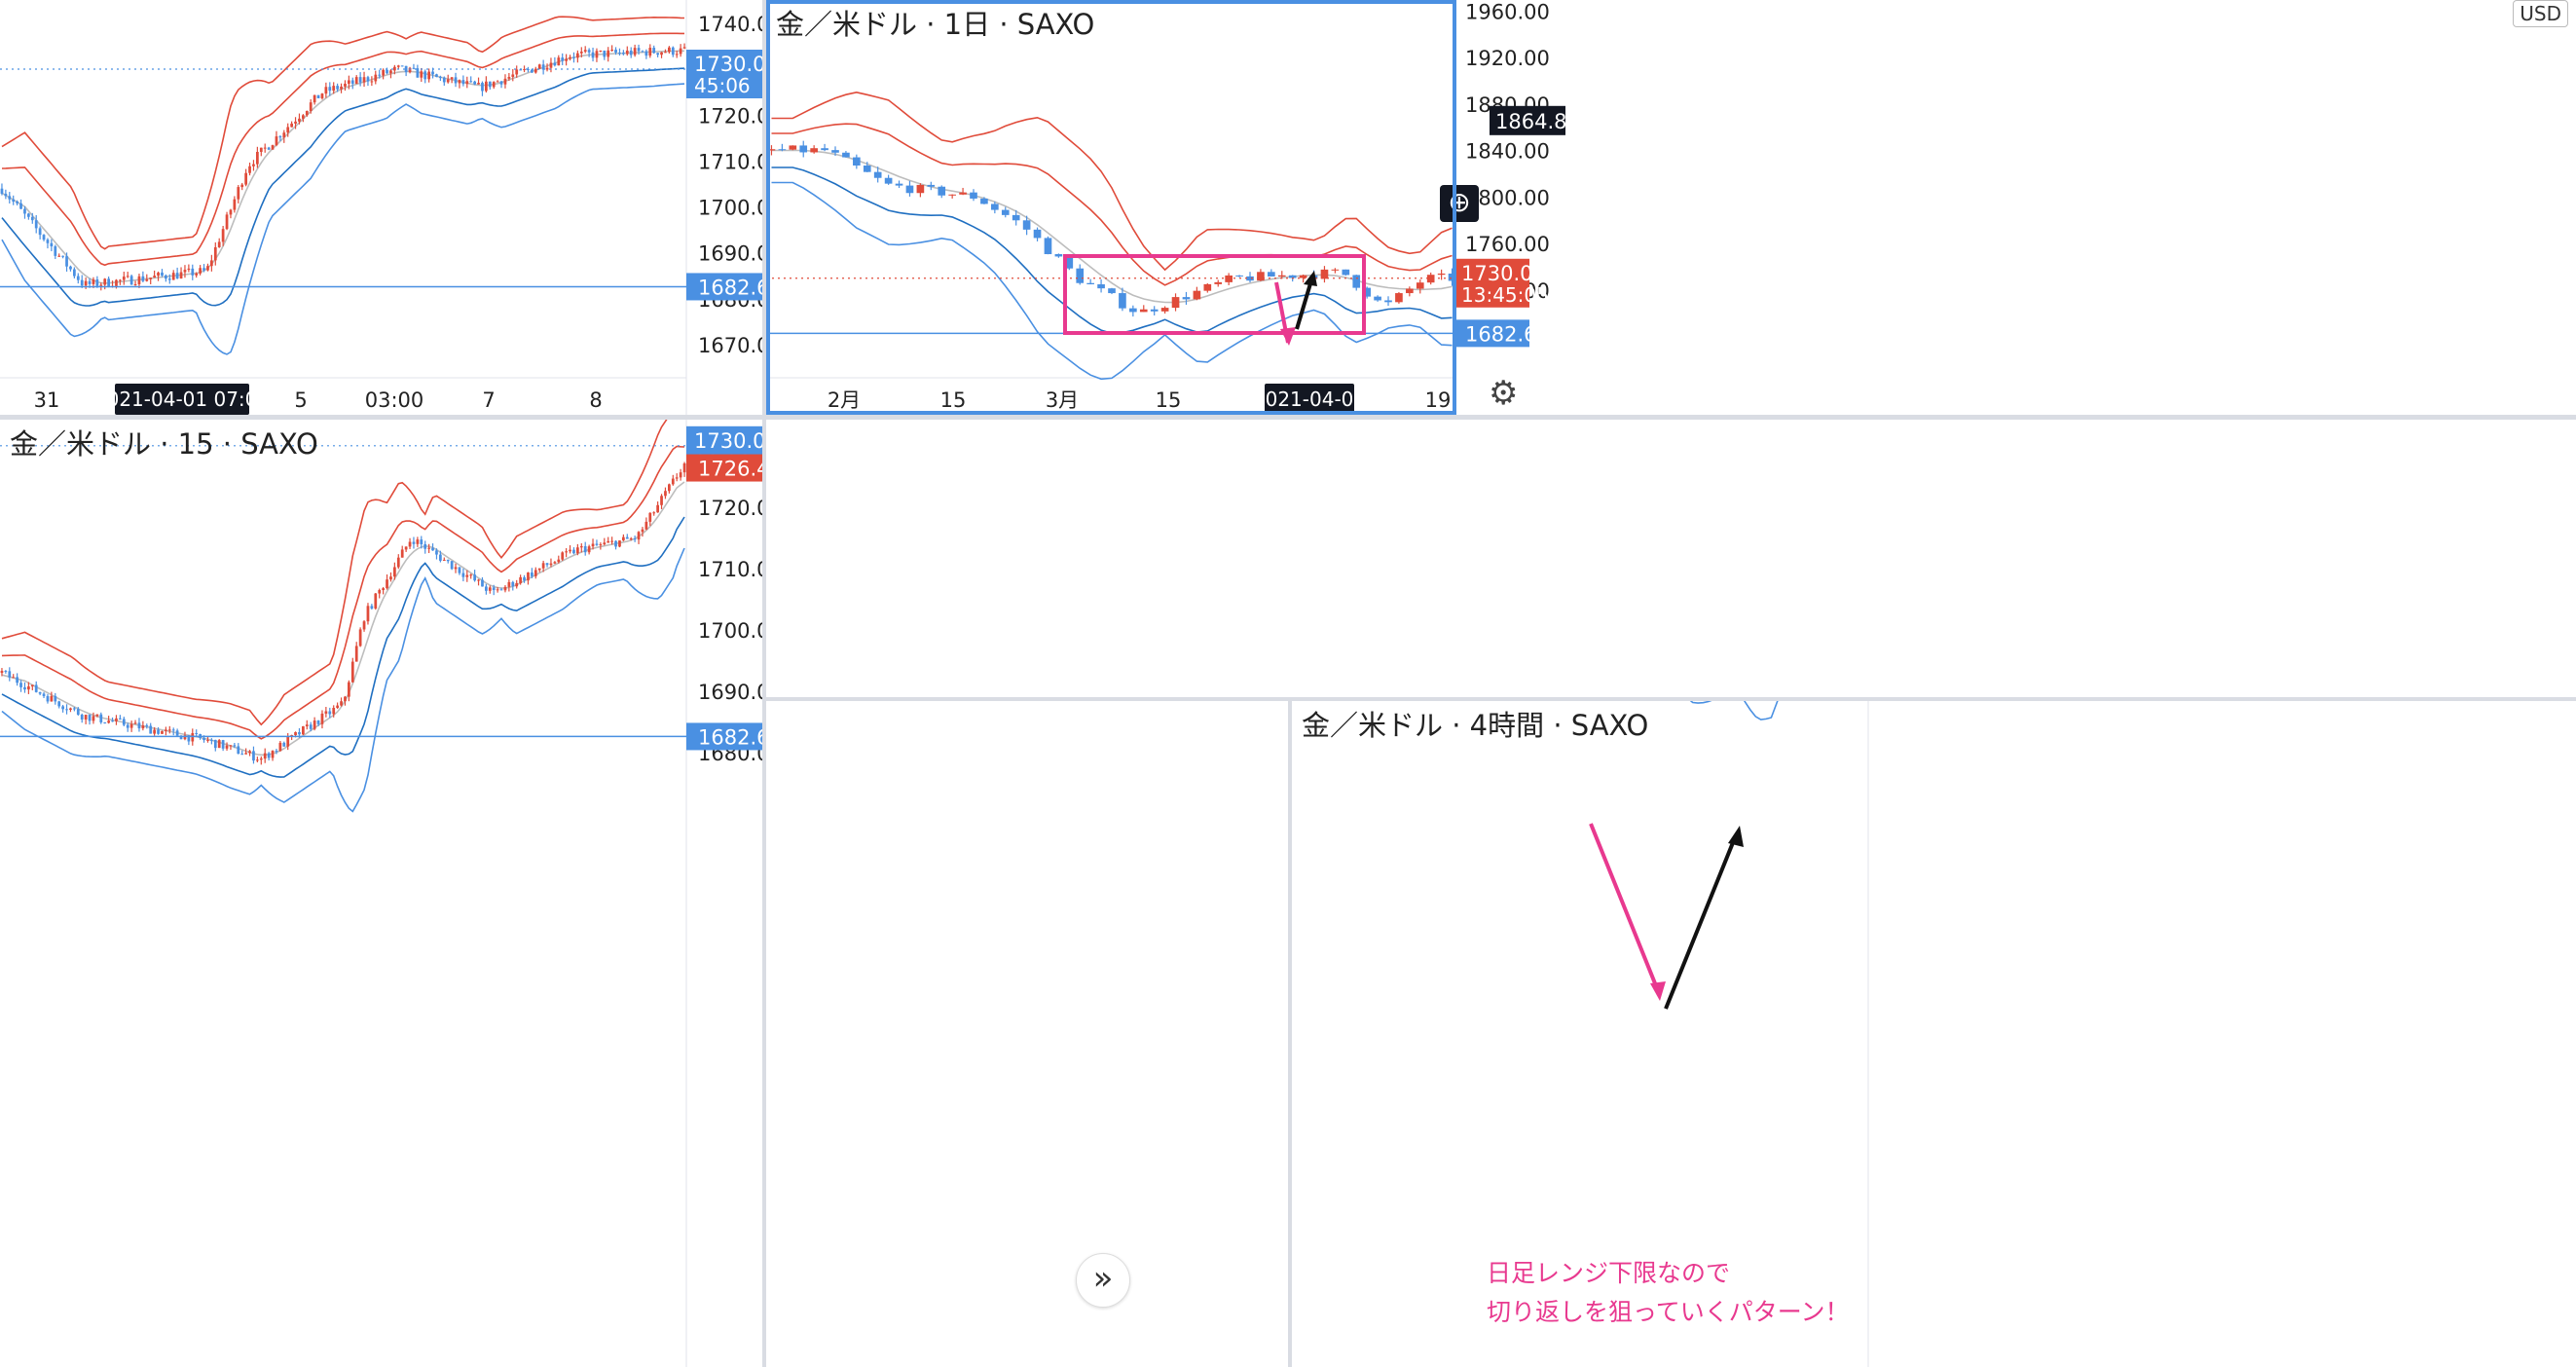 Image resolution: width=2576 pixels, height=1367 pixels. What do you see at coordinates (730, 254) in the screenshot?
I see `price-tick-label: 1690.00` at bounding box center [730, 254].